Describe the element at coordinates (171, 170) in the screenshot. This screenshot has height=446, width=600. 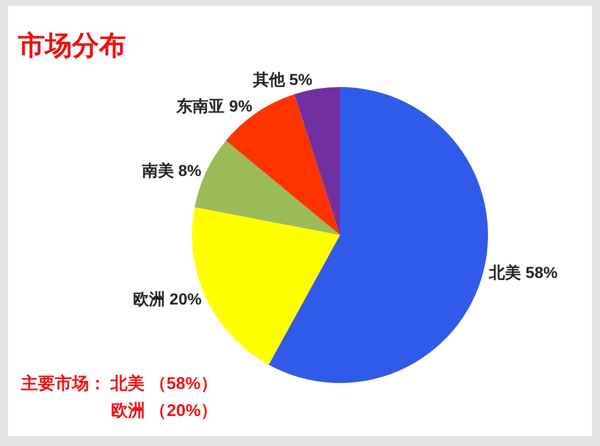
I see `slice-label: 南美 8%` at that location.